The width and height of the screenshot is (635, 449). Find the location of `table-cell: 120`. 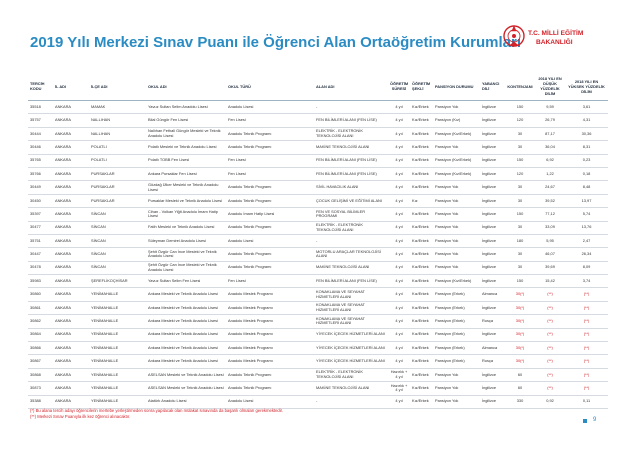

table-cell: 120 is located at coordinates (520, 120).